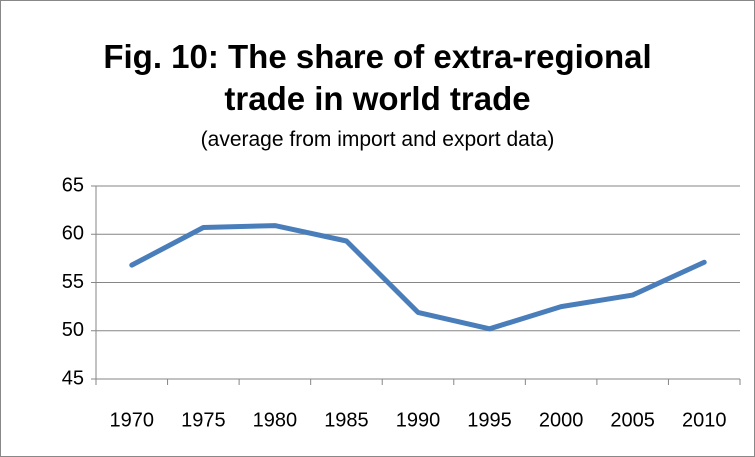 This screenshot has width=755, height=457. Describe the element at coordinates (275, 420) in the screenshot. I see `x-tick-label: 1980` at that location.